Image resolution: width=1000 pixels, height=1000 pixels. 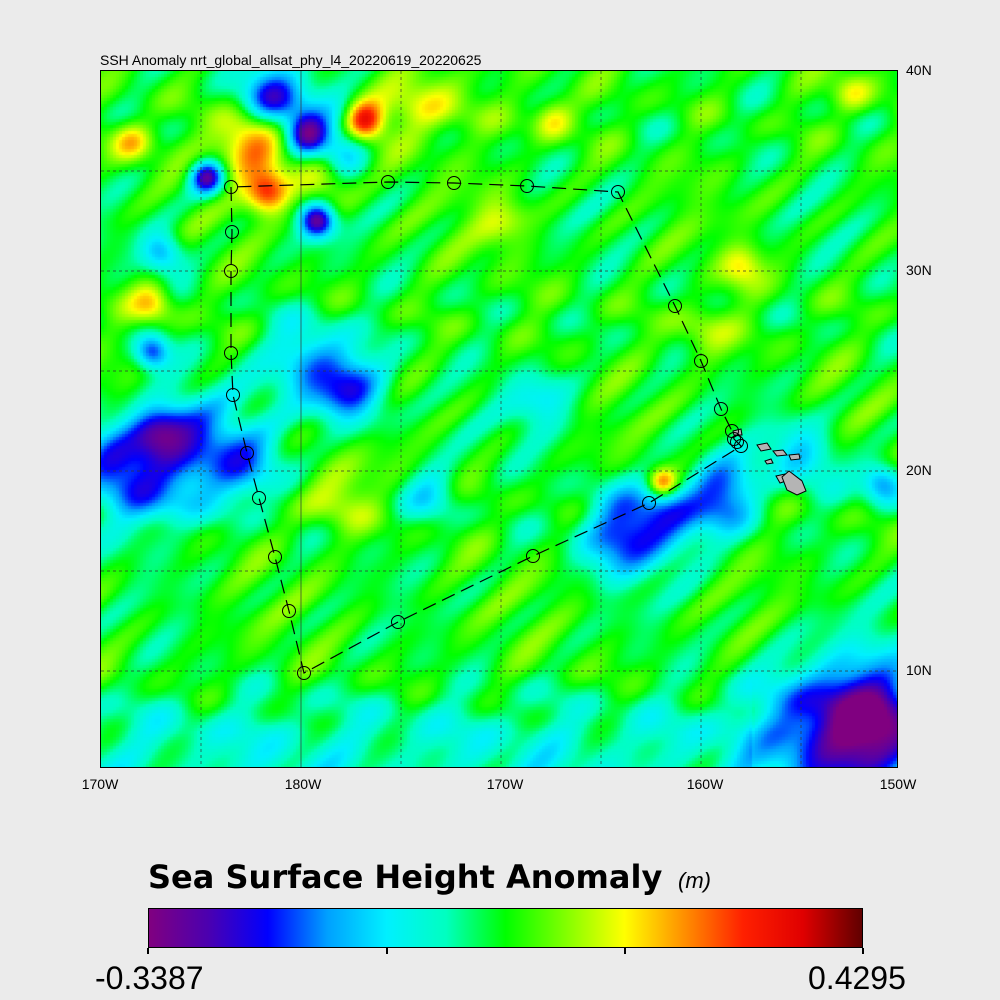 What do you see at coordinates (919, 470) in the screenshot?
I see `lat-label: 20N` at bounding box center [919, 470].